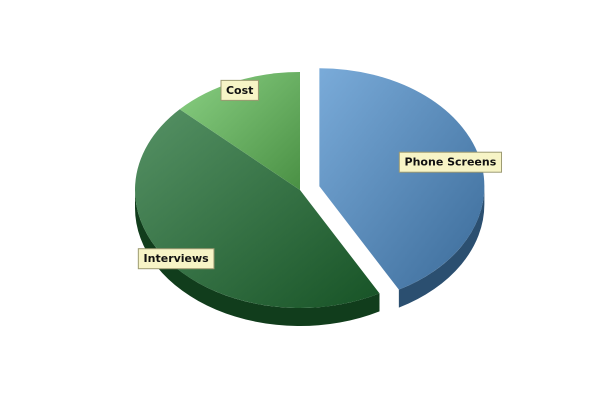 The width and height of the screenshot is (600, 400). I want to click on pie-wall-interviews, so click(257, 258).